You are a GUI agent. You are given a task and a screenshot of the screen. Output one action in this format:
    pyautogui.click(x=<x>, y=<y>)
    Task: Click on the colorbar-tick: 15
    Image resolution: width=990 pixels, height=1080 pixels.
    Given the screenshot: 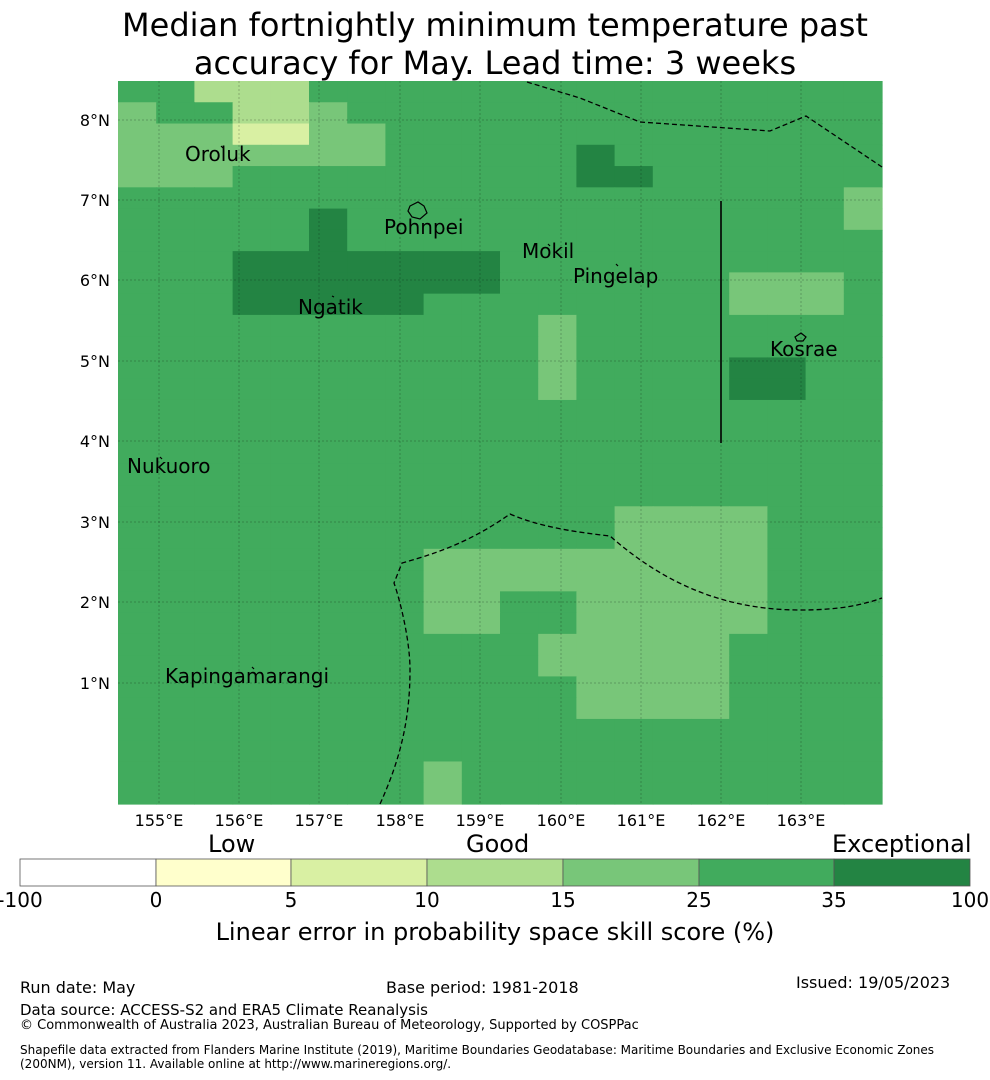 What is the action you would take?
    pyautogui.click(x=563, y=900)
    